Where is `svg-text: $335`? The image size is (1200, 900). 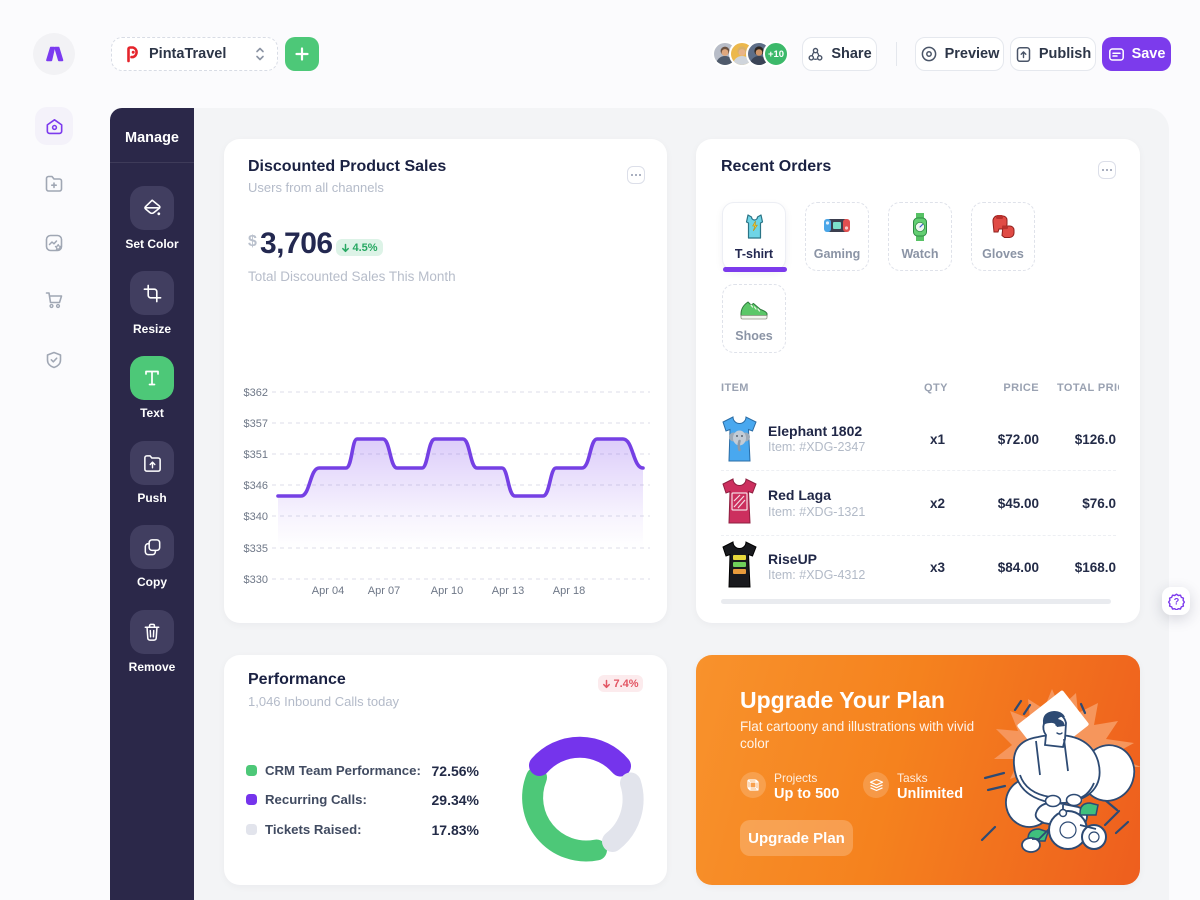 svg-text: $335 is located at coordinates (256, 549).